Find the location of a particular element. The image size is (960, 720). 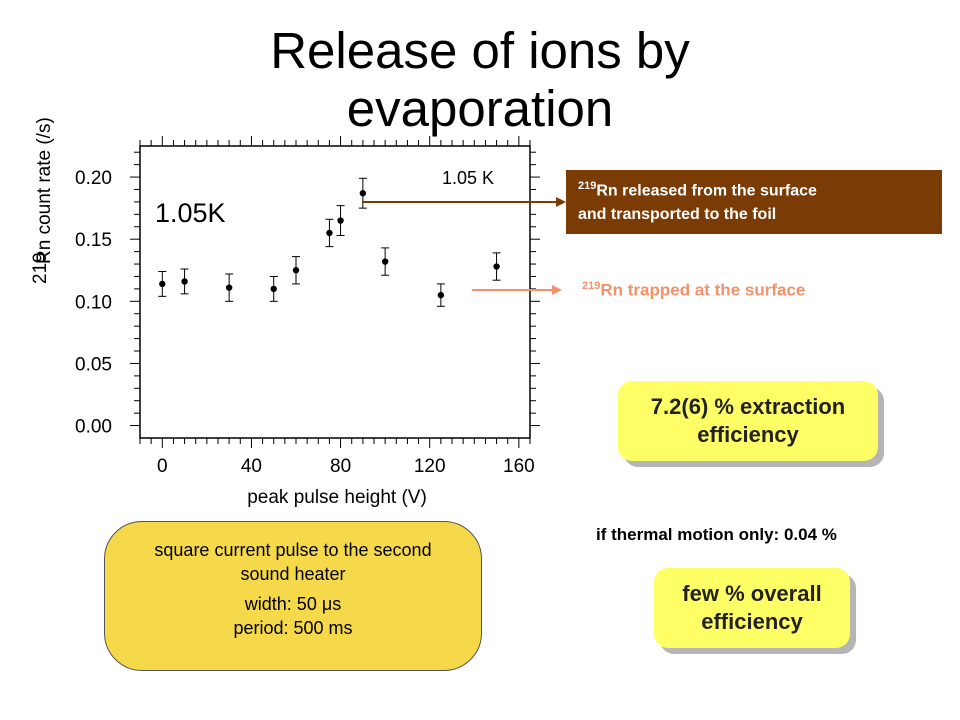

released-arrowhead is located at coordinates (561, 202).